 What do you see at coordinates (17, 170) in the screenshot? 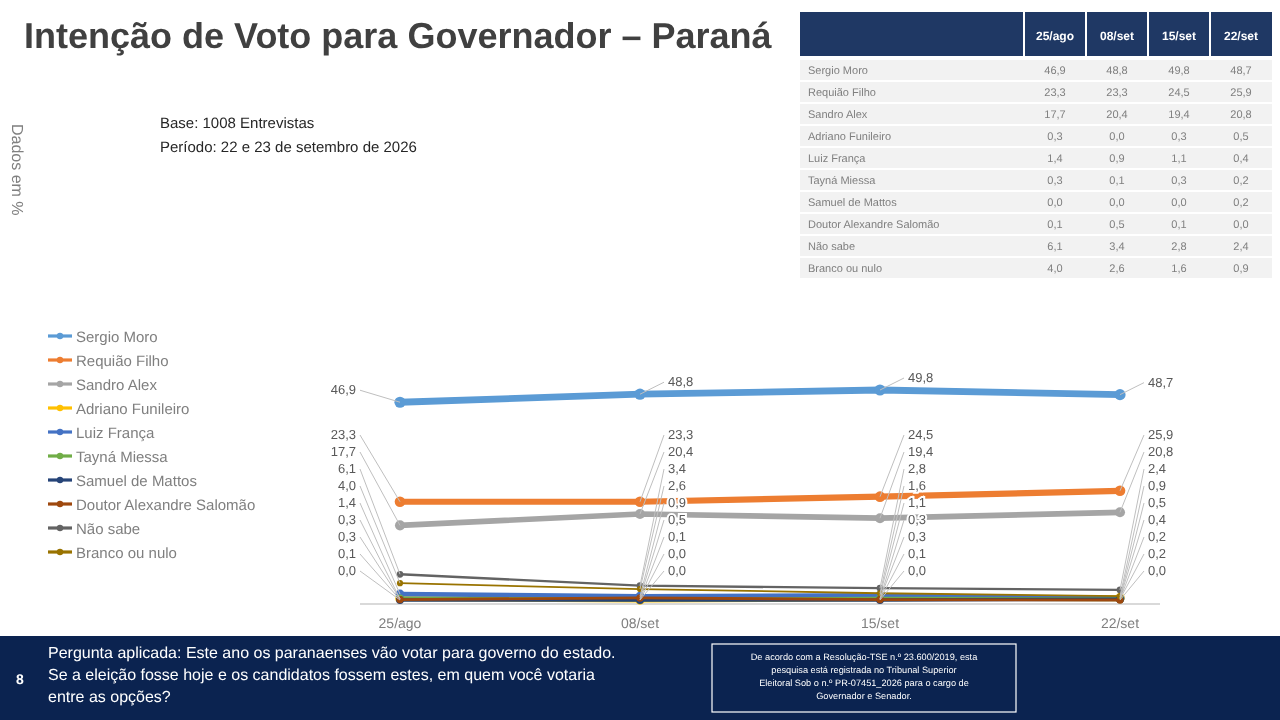
I see `text: Dados em %` at bounding box center [17, 170].